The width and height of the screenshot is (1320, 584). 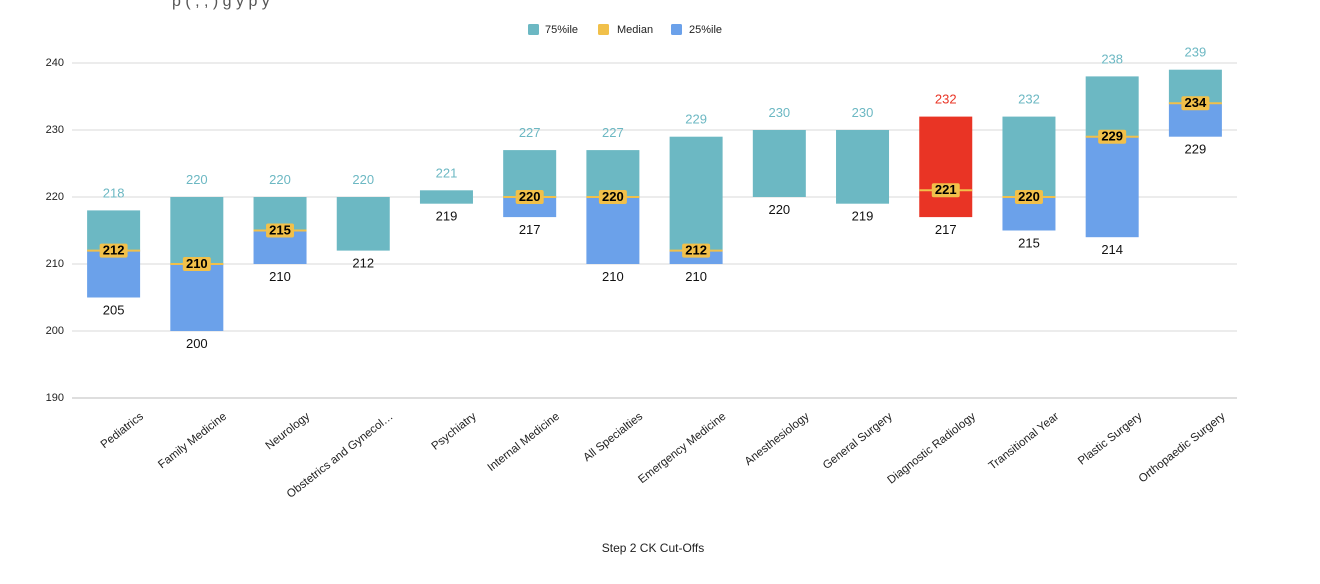 What do you see at coordinates (55, 130) in the screenshot?
I see `y-tick-label-230: 230` at bounding box center [55, 130].